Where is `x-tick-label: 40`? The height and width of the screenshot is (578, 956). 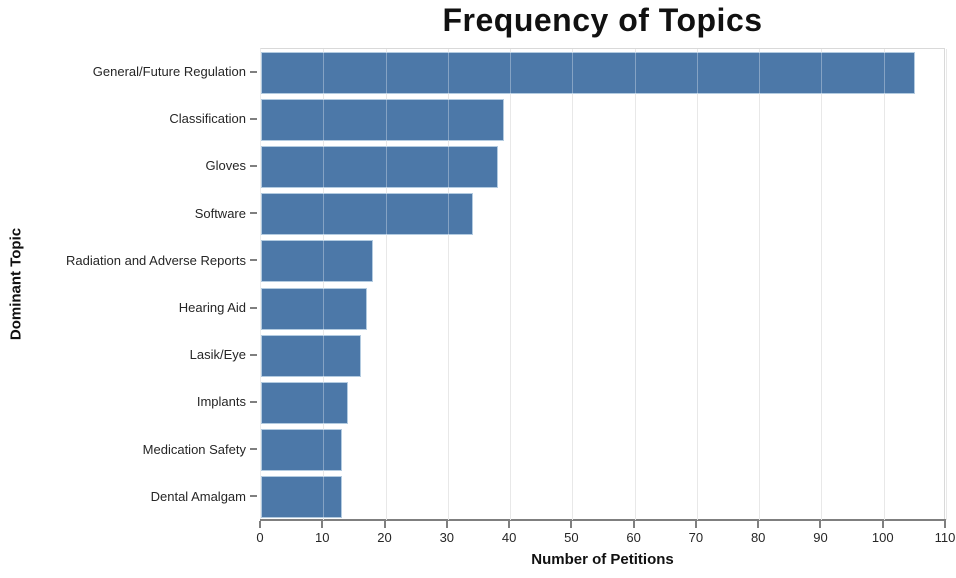
x-tick-label: 40 is located at coordinates (509, 537).